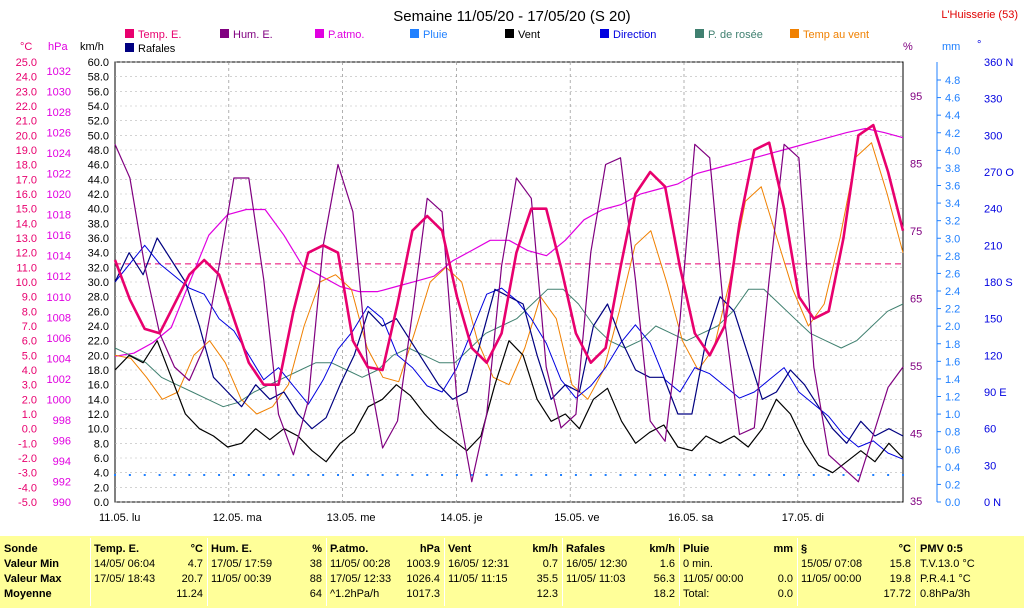  Describe the element at coordinates (423, 564) in the screenshot. I see `stat-min-v: 1003.9` at that location.